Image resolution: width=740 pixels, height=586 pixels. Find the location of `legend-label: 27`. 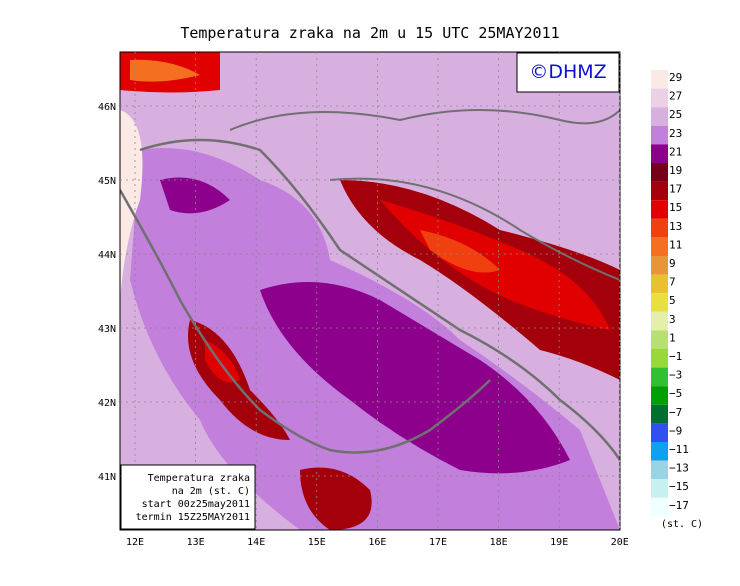

legend-label: 27 is located at coordinates (675, 96).